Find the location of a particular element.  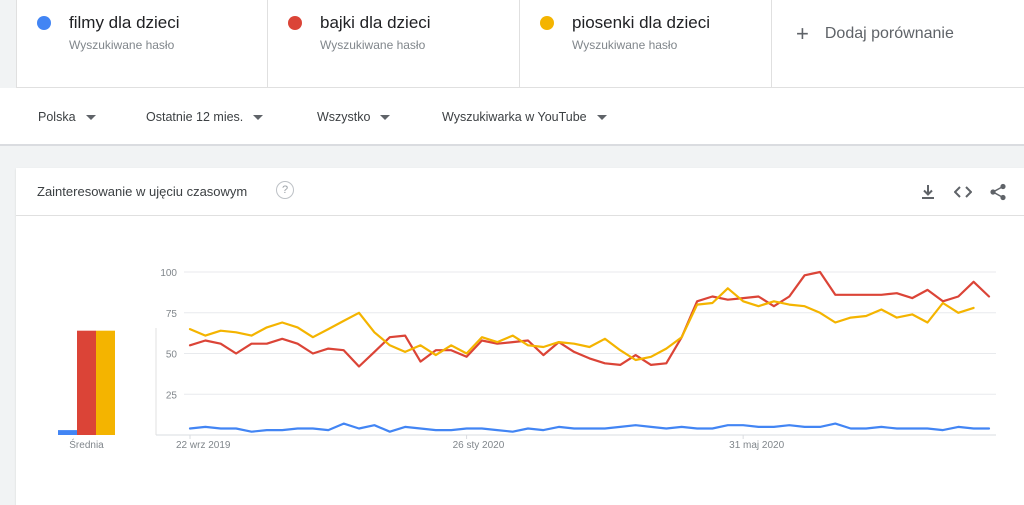

plus-icon: + is located at coordinates (802, 33).